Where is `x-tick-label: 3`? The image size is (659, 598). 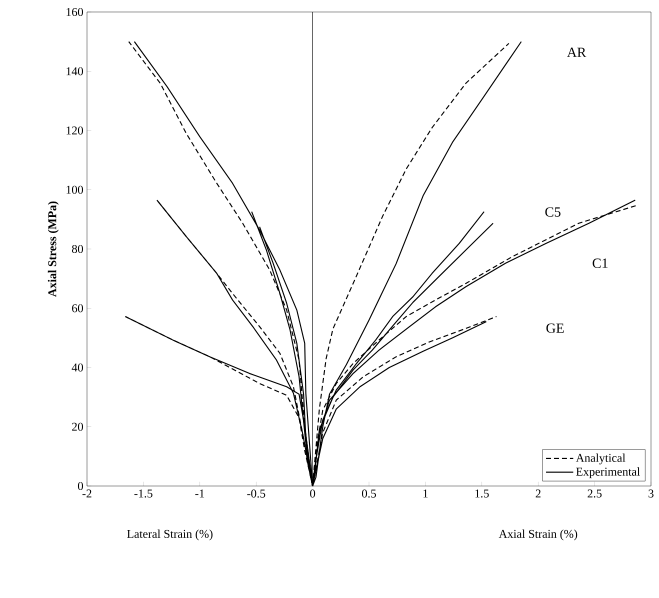 x-tick-label: 3 is located at coordinates (651, 494).